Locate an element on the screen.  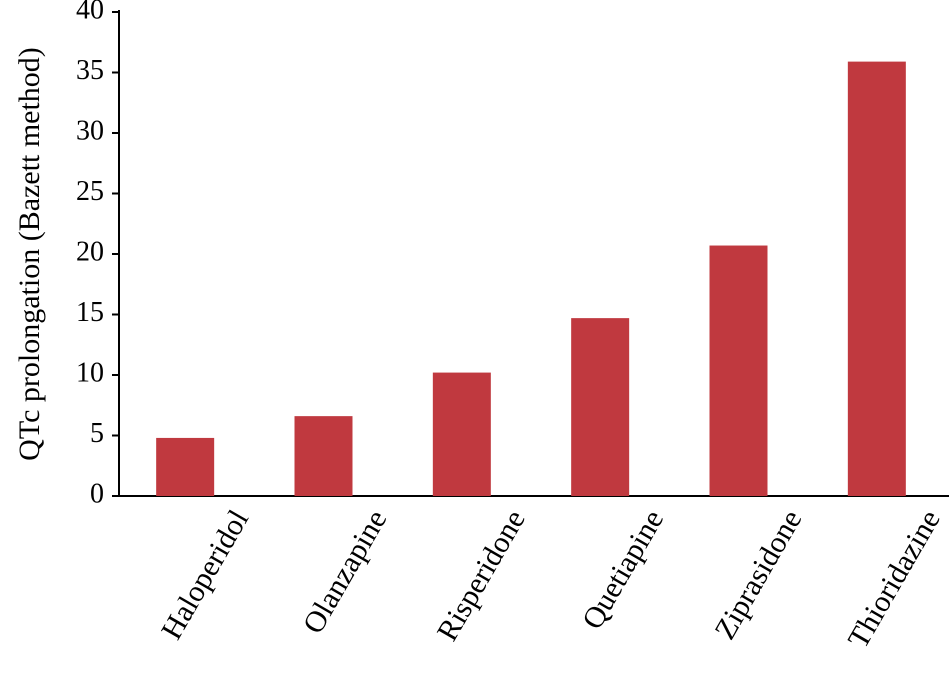
y-tick-label: 20 is located at coordinates (90, 251).